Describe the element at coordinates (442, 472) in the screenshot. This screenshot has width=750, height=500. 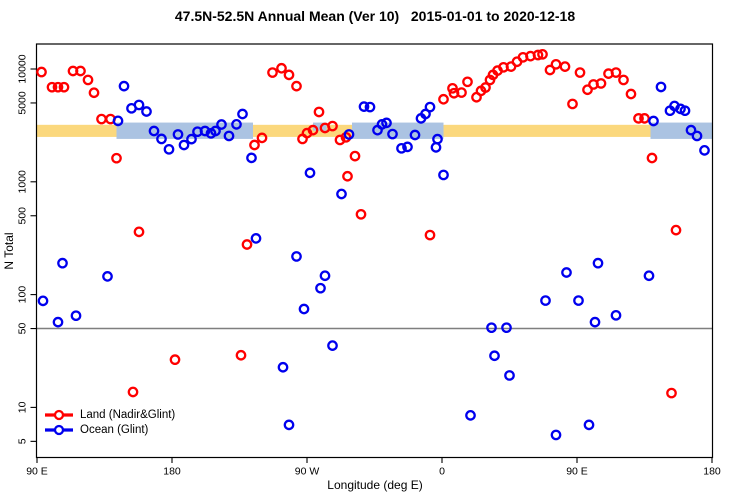
I see `x-tick-label: 0` at that location.